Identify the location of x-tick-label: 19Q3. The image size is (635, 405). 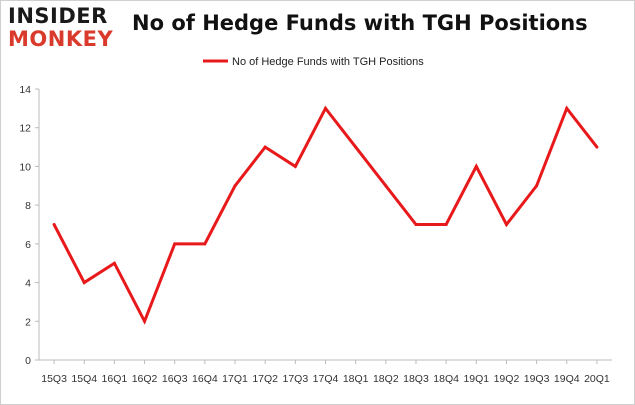
(537, 379).